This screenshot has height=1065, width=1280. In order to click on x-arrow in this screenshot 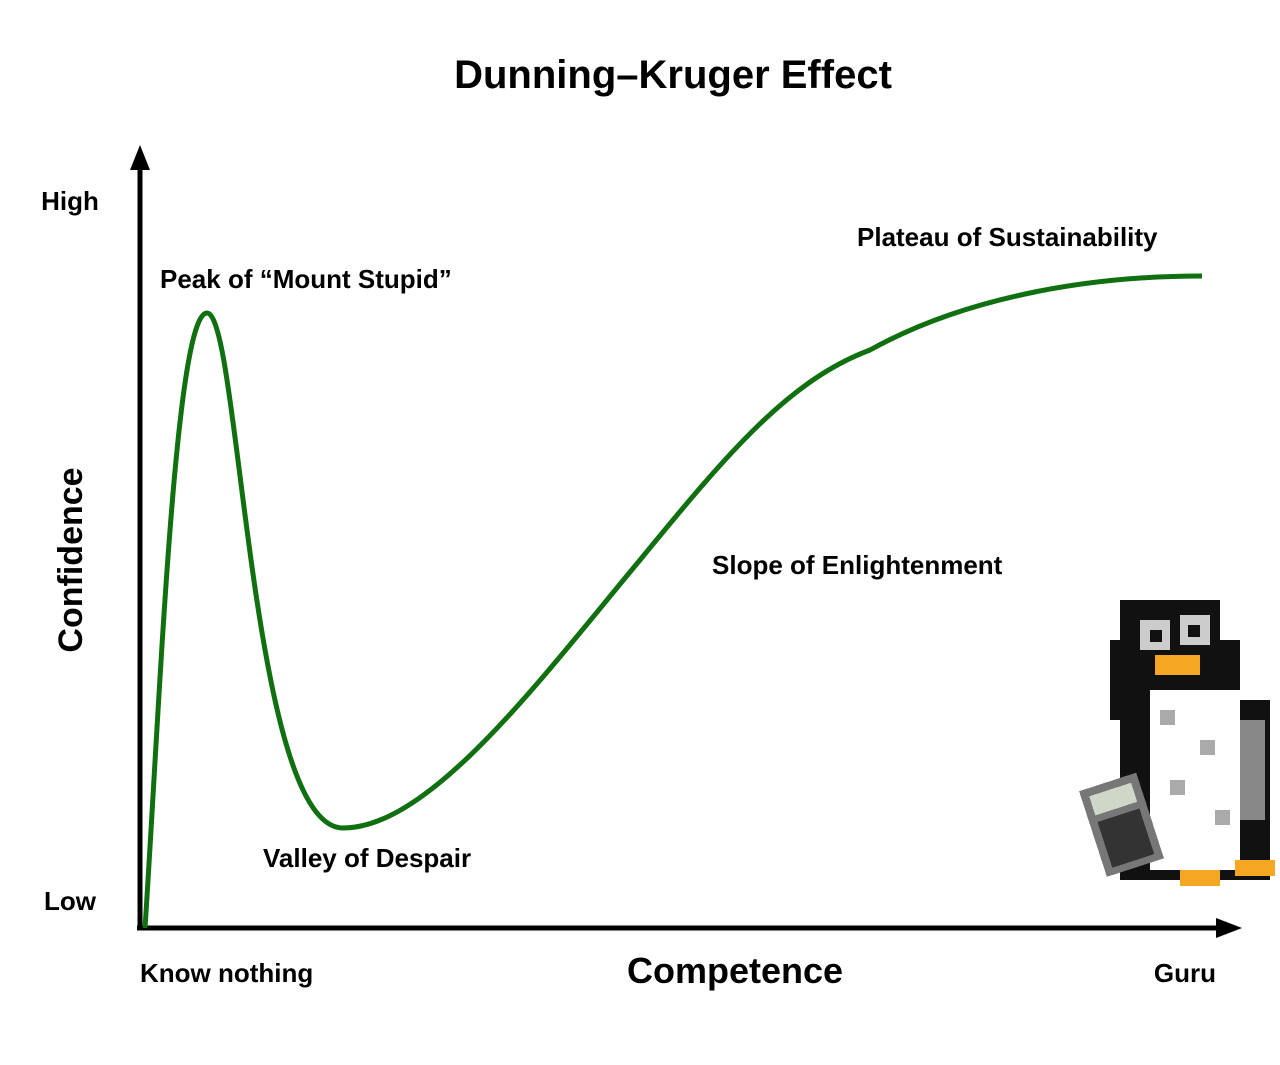, I will do `click(1229, 928)`.